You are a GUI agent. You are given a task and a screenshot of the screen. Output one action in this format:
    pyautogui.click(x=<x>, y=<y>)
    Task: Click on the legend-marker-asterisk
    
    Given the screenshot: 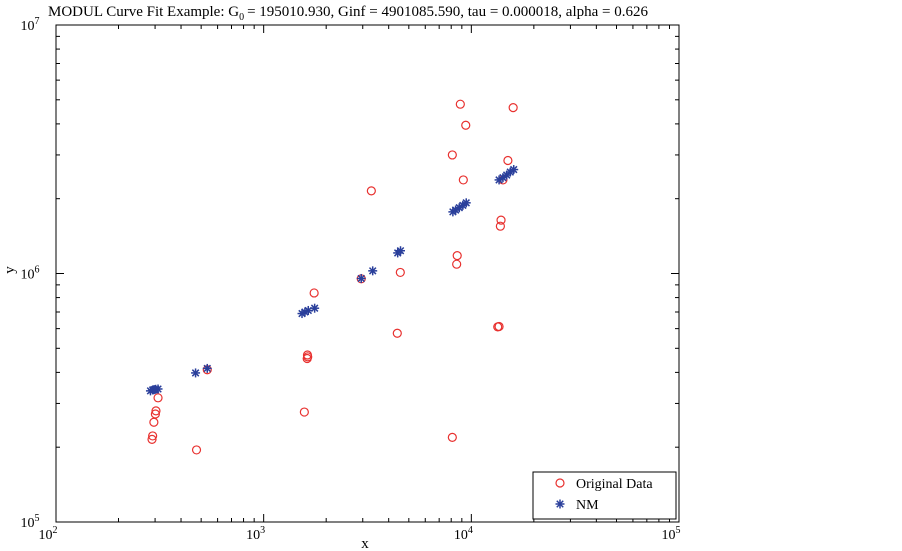 What is the action you would take?
    pyautogui.click(x=560, y=504)
    